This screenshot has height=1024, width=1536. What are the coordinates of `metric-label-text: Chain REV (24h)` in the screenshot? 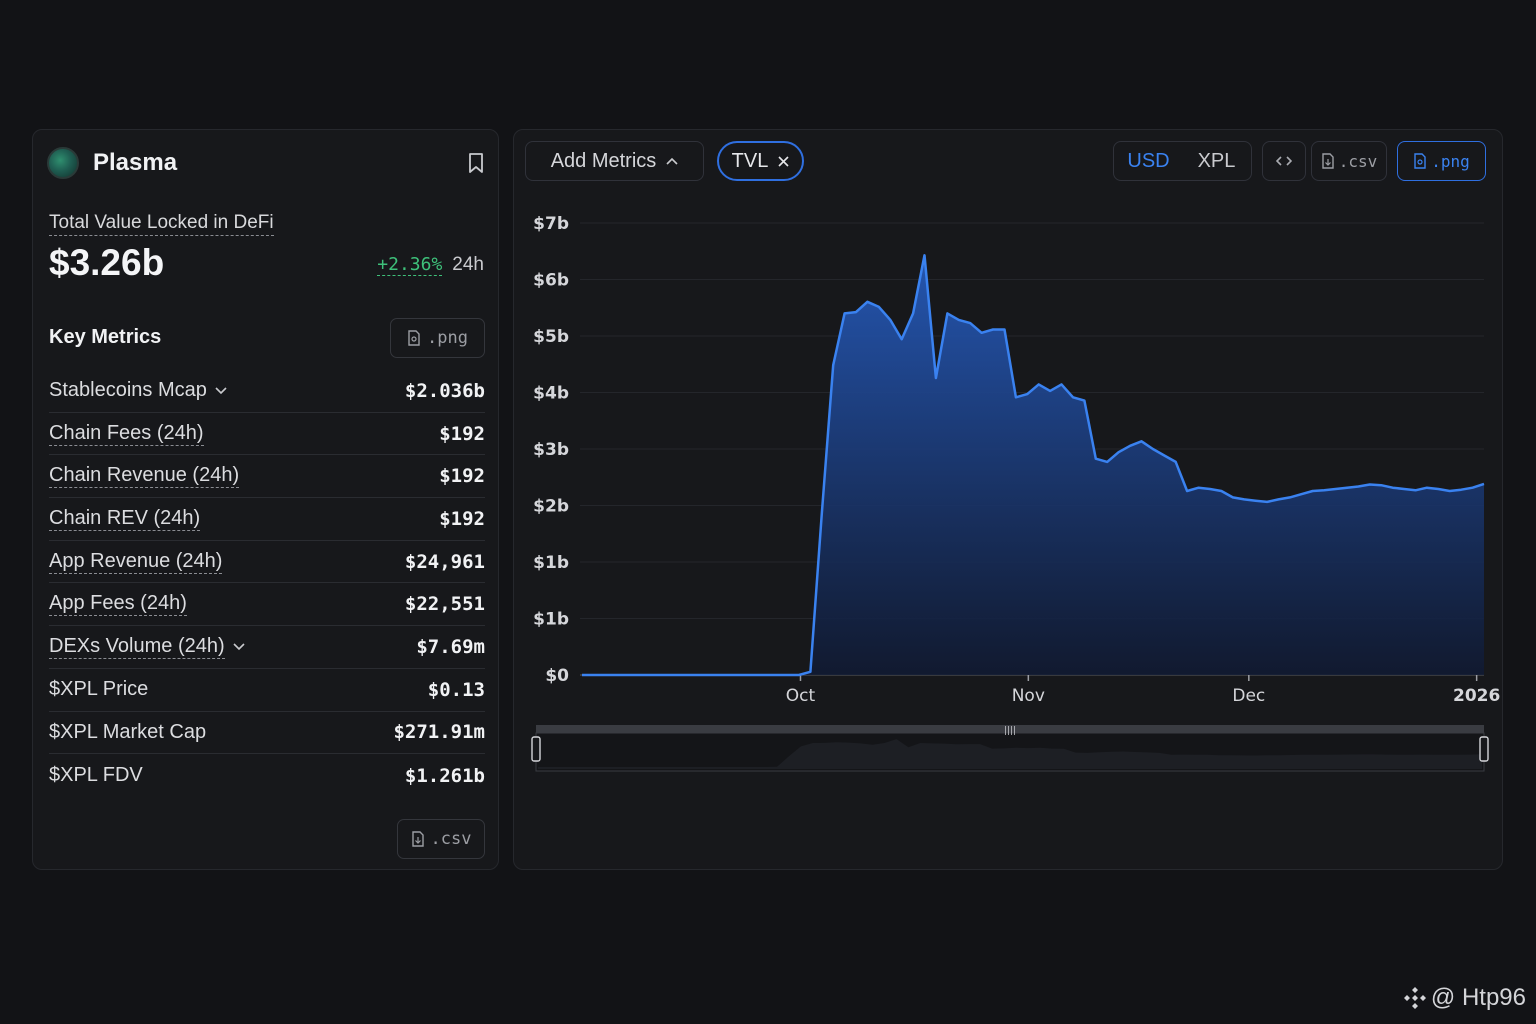 It's located at (125, 518).